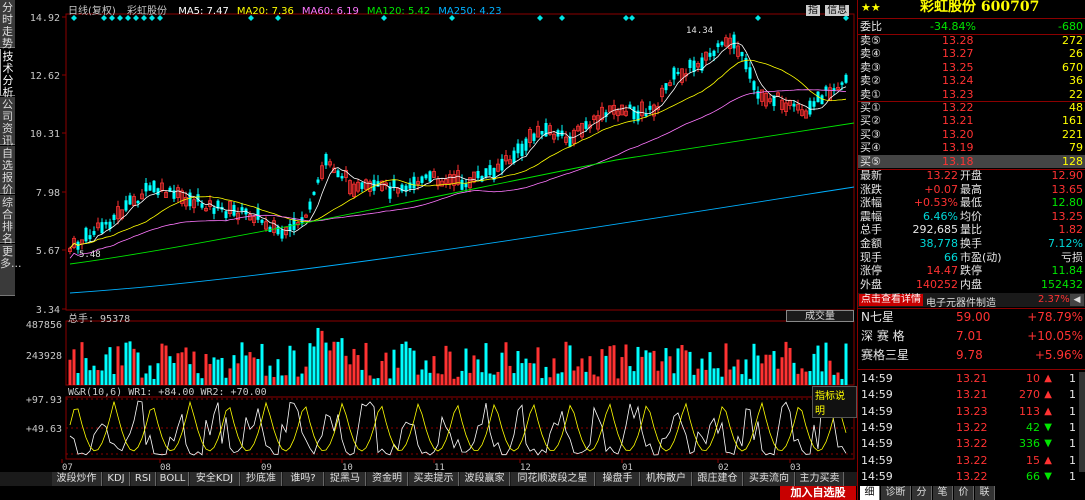 The height and width of the screenshot is (500, 1085). Describe the element at coordinates (470, 11) in the screenshot. I see `ma-label-4: MA250: 4.23` at that location.